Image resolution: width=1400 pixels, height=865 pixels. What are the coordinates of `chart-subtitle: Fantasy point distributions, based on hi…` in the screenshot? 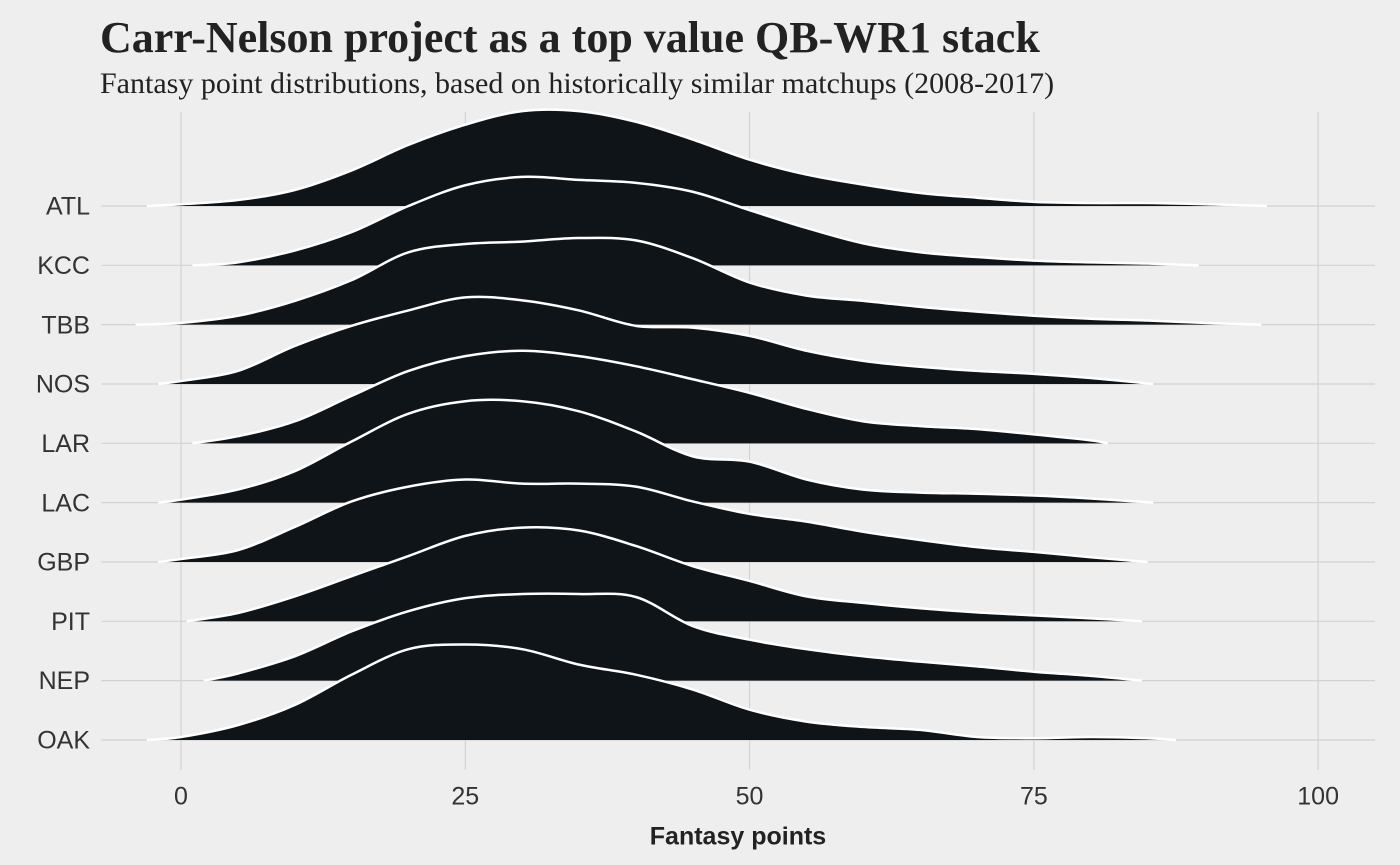 It's located at (577, 83).